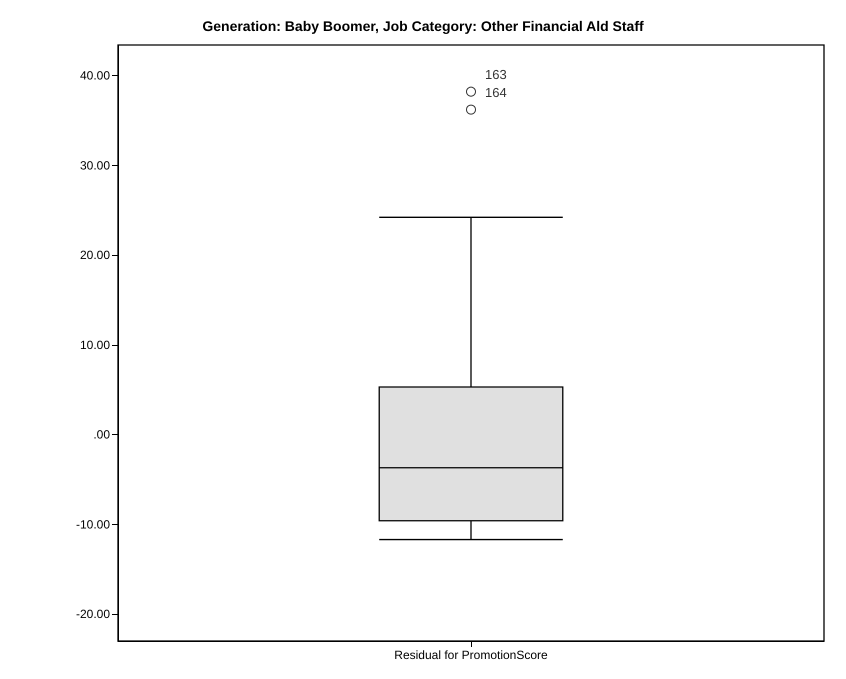 Image resolution: width=846 pixels, height=679 pixels. What do you see at coordinates (95, 255) in the screenshot?
I see `y-tick-label: 20.00` at bounding box center [95, 255].